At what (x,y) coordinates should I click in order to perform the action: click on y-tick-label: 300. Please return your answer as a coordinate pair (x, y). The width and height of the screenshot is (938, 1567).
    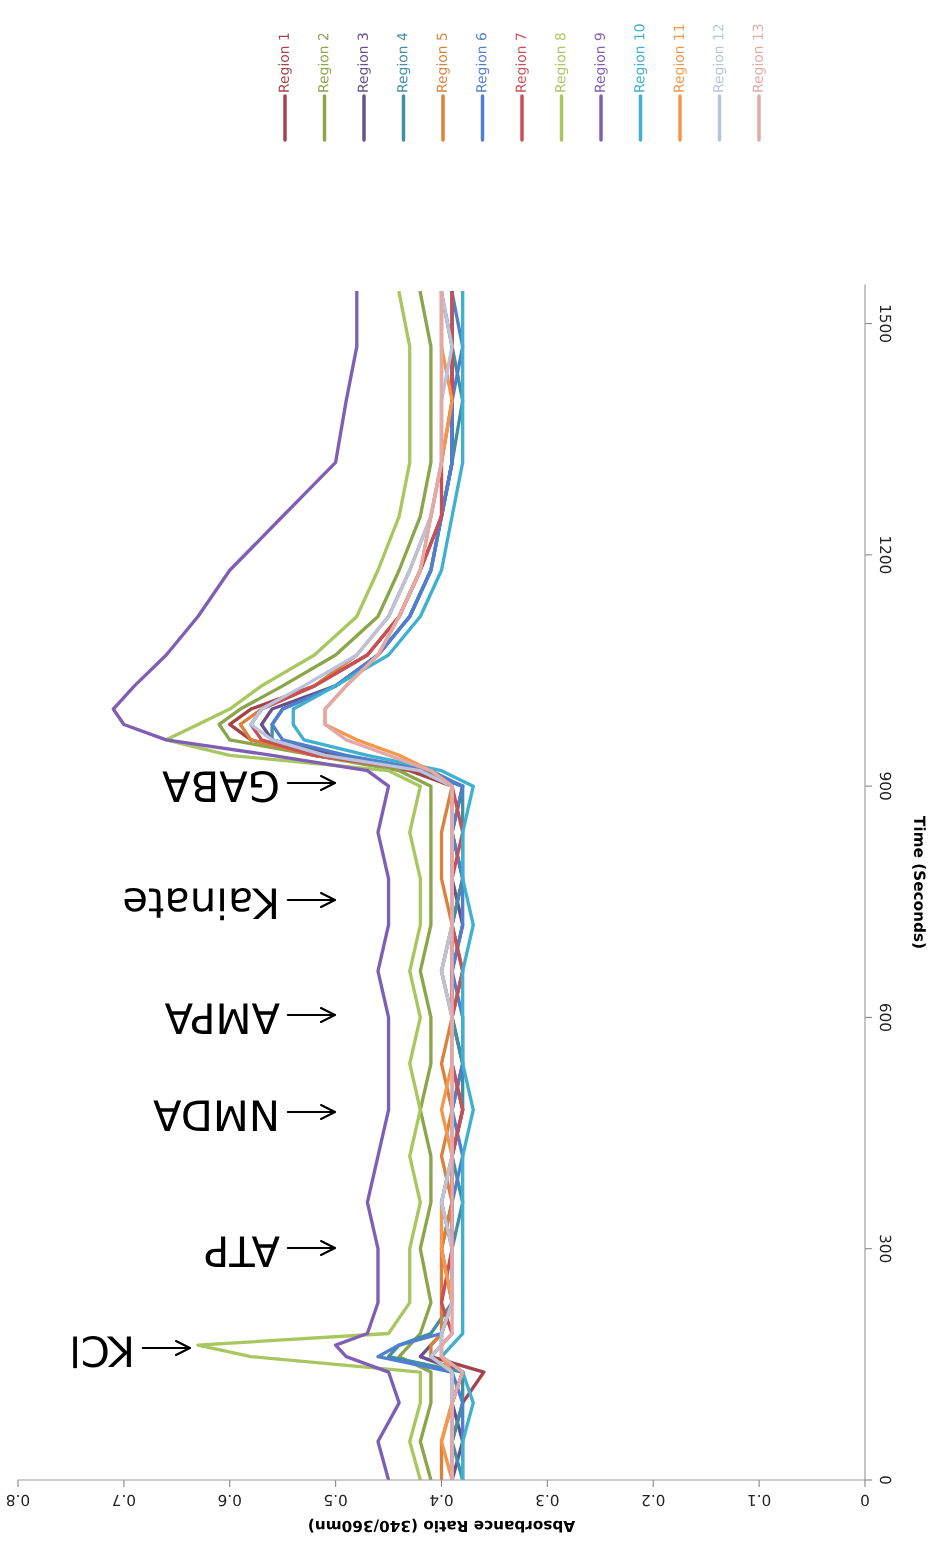
    Looking at the image, I should click on (885, 1249).